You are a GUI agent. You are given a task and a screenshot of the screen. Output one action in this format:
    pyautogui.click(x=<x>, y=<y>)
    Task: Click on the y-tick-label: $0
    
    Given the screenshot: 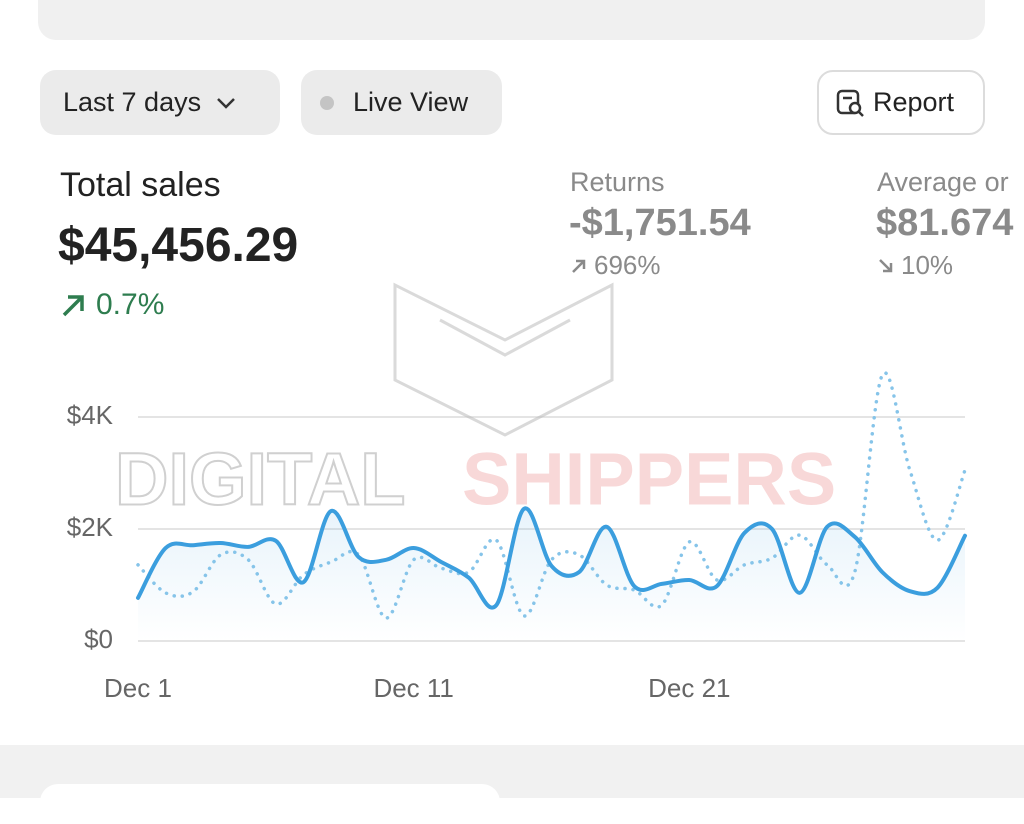 What is the action you would take?
    pyautogui.click(x=98, y=639)
    